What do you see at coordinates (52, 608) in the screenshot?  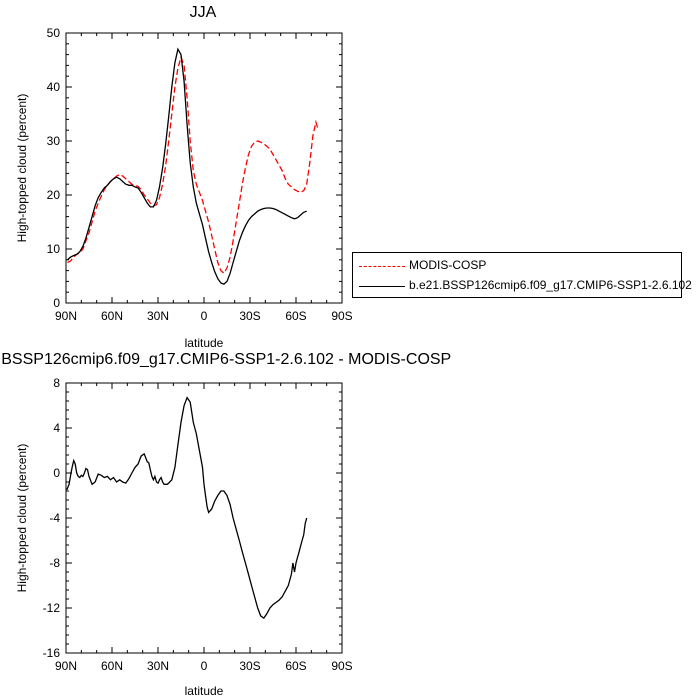 I see `bottom-y-tick-label: -12` at bounding box center [52, 608].